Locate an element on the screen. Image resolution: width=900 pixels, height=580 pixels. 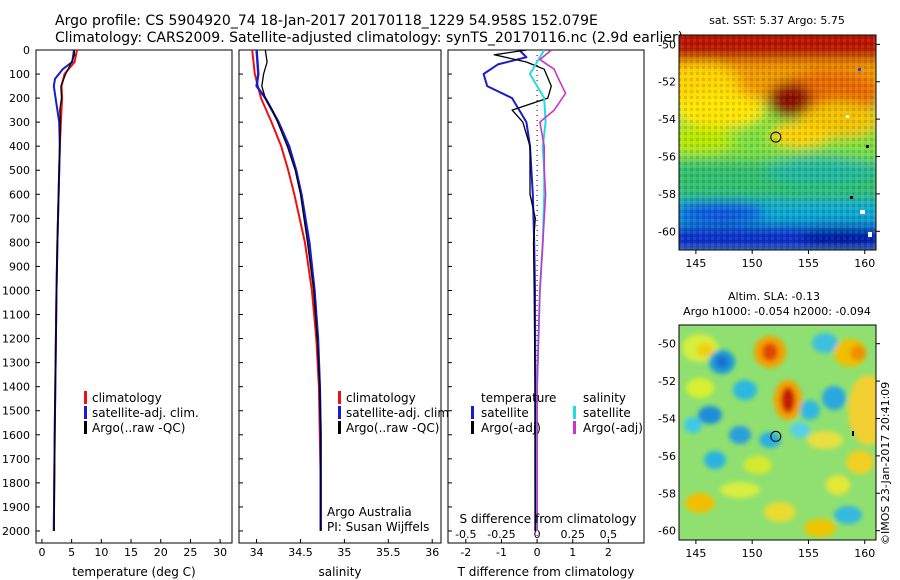
x-tick-label: 35 is located at coordinates (344, 552).